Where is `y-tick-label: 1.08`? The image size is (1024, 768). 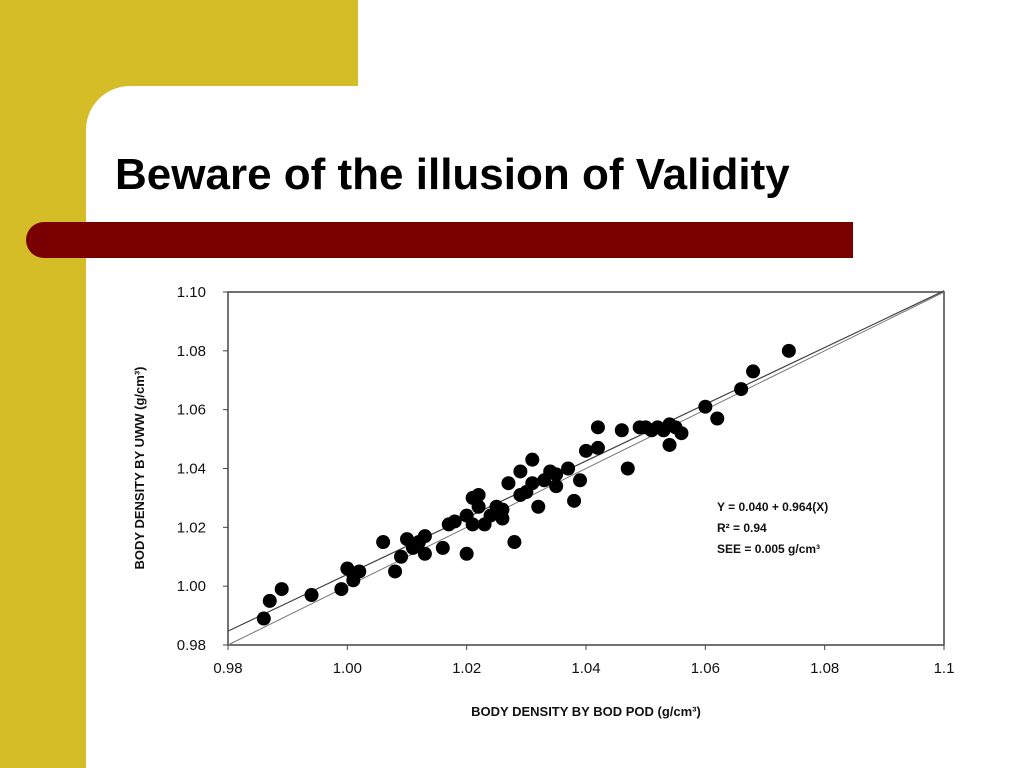
y-tick-label: 1.08 is located at coordinates (191, 351).